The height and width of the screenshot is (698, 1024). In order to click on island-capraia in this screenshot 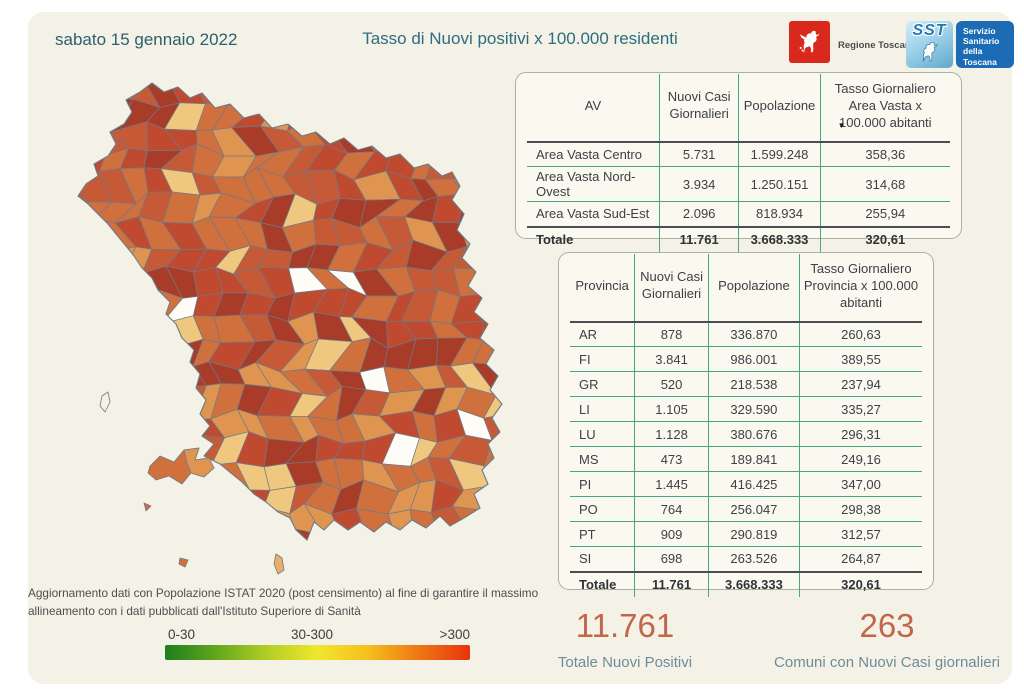, I will do `click(105, 402)`.